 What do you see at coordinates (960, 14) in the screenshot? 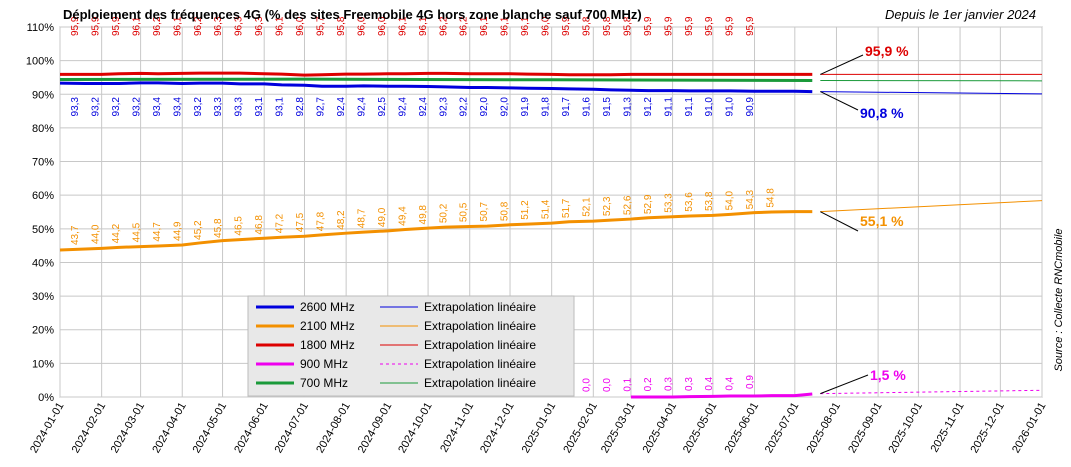
I see `chart-subtitle: Depuis le 1er janvier 2024` at bounding box center [960, 14].